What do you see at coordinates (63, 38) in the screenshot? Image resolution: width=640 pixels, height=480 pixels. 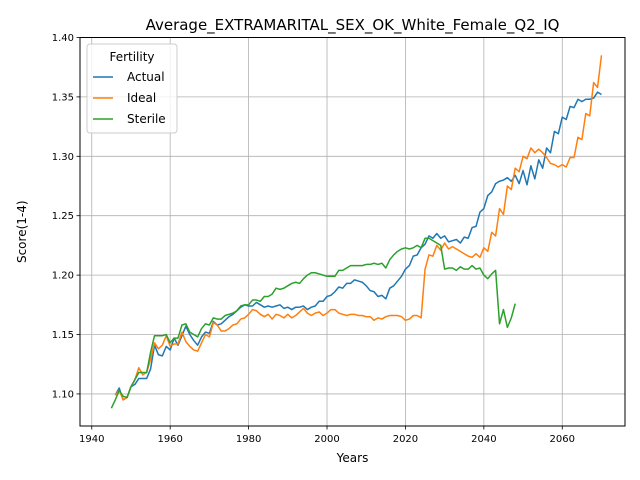 I see `y-tick-label: 1.40` at bounding box center [63, 38].